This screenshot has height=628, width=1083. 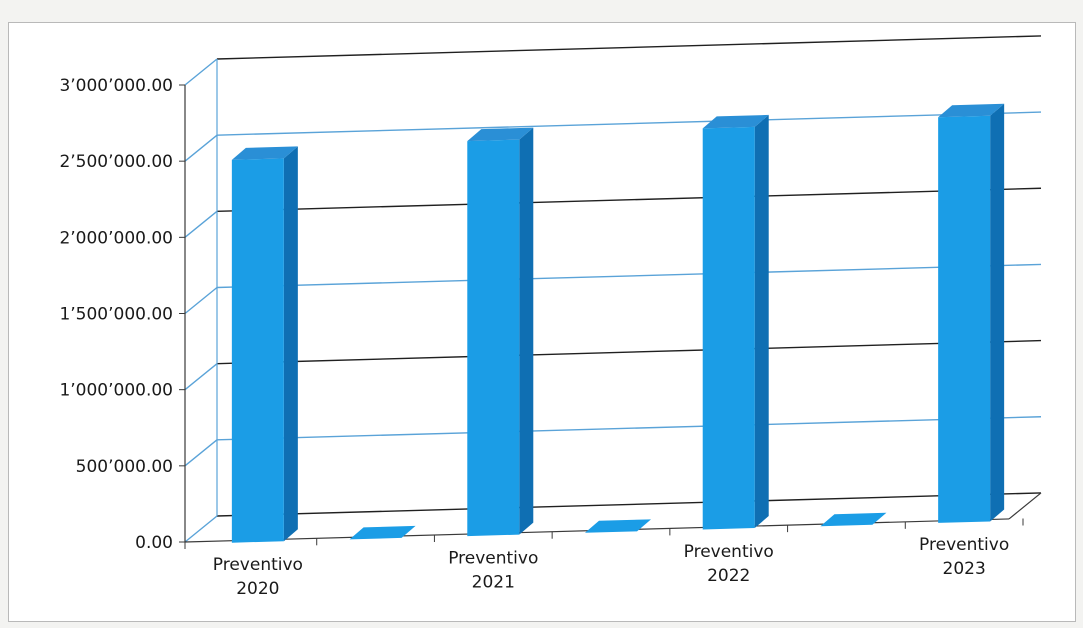 What do you see at coordinates (116, 86) in the screenshot?
I see `y-tick-label: 3’000’000.00` at bounding box center [116, 86].